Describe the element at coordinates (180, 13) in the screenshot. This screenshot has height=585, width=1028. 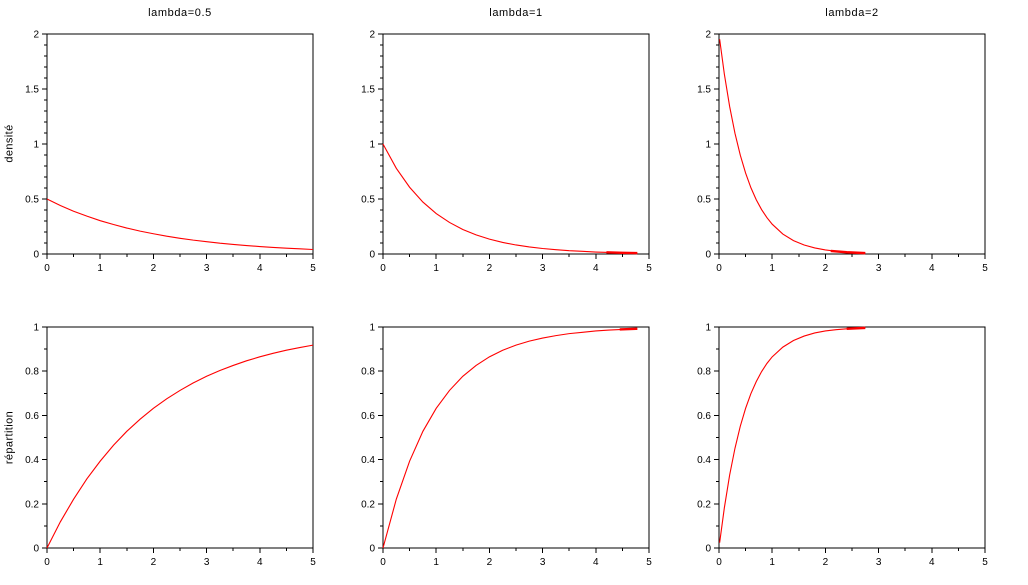
I see `subplot-title-lambda-0.5: lambda=0.5` at that location.